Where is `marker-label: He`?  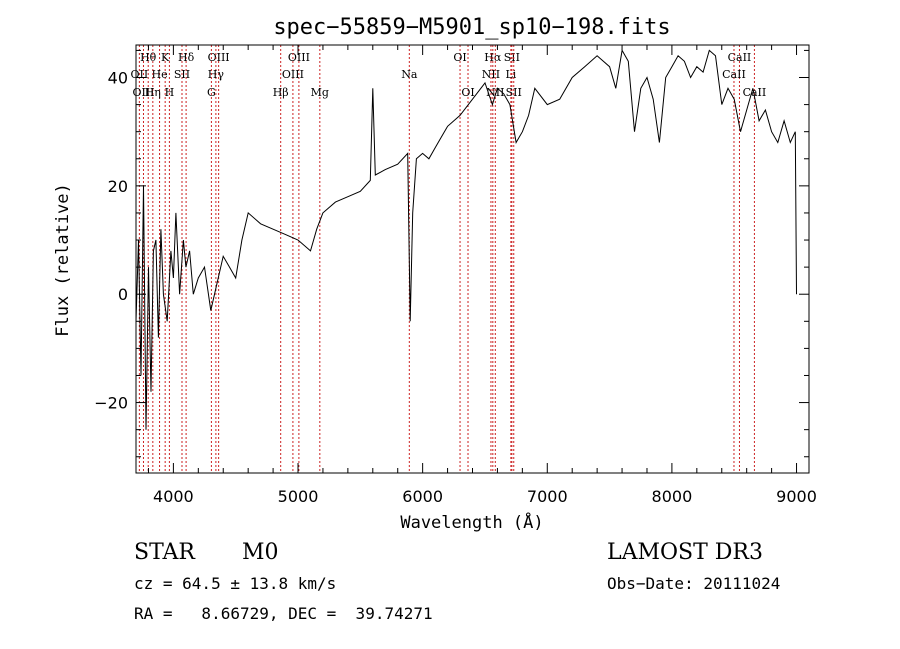
marker-label: He is located at coordinates (160, 74).